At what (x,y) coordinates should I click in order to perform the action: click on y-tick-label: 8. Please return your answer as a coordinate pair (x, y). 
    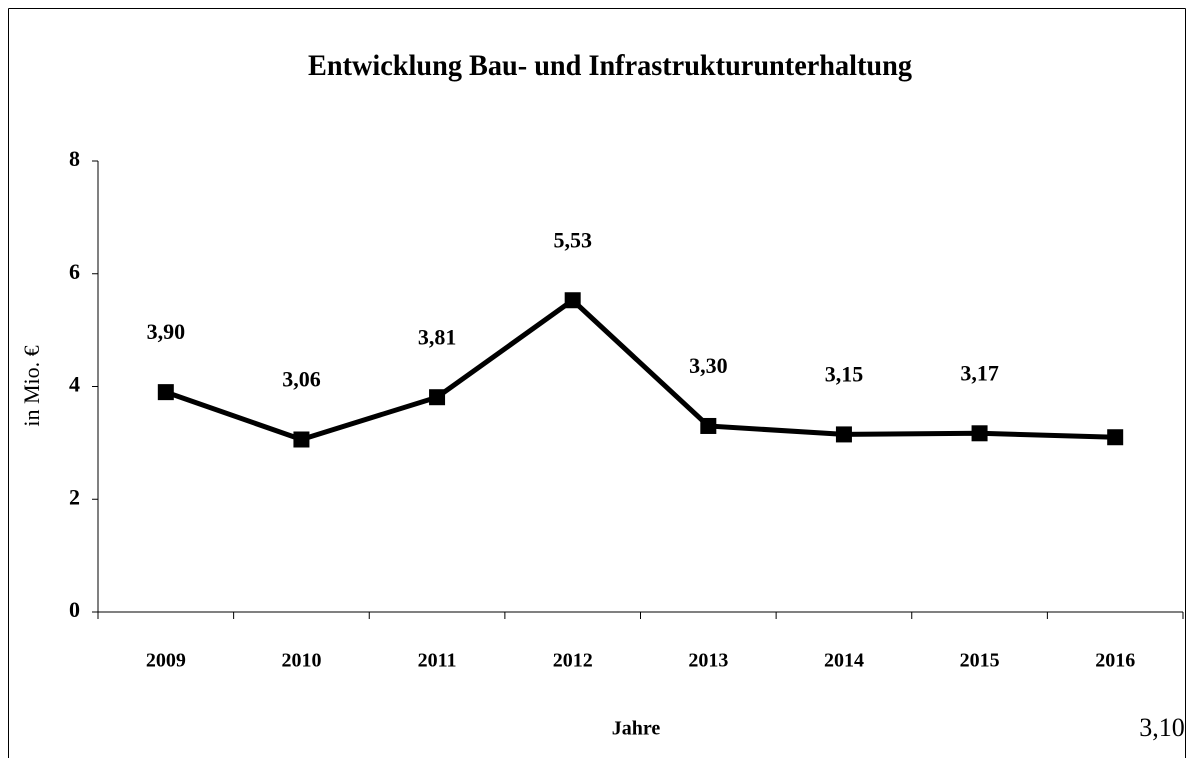
    Looking at the image, I should click on (74, 158).